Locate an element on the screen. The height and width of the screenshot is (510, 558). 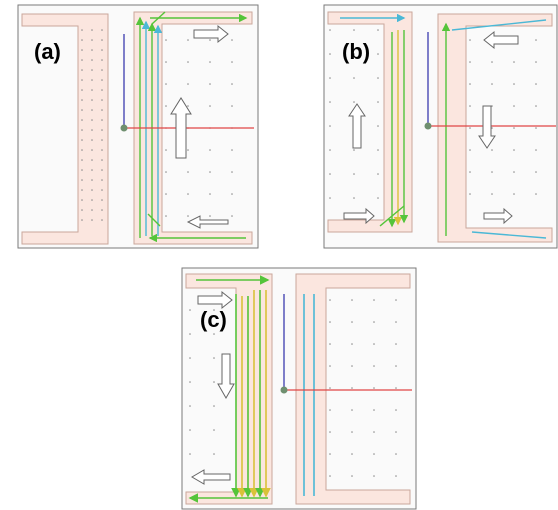
panel-label-c: (c) is located at coordinates (213, 319).